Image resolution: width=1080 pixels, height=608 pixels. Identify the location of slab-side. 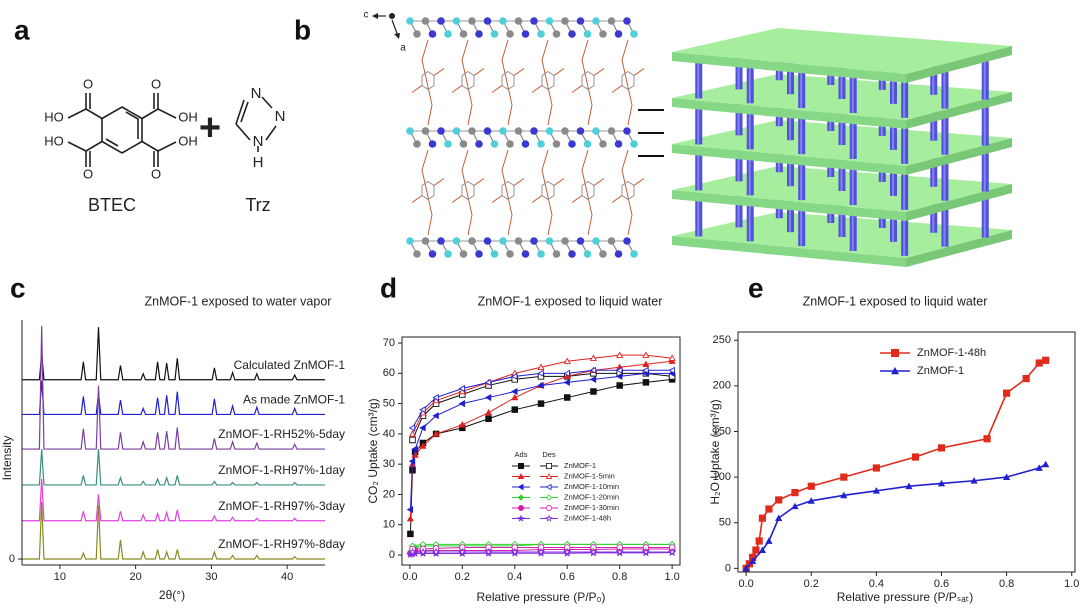
(959, 110).